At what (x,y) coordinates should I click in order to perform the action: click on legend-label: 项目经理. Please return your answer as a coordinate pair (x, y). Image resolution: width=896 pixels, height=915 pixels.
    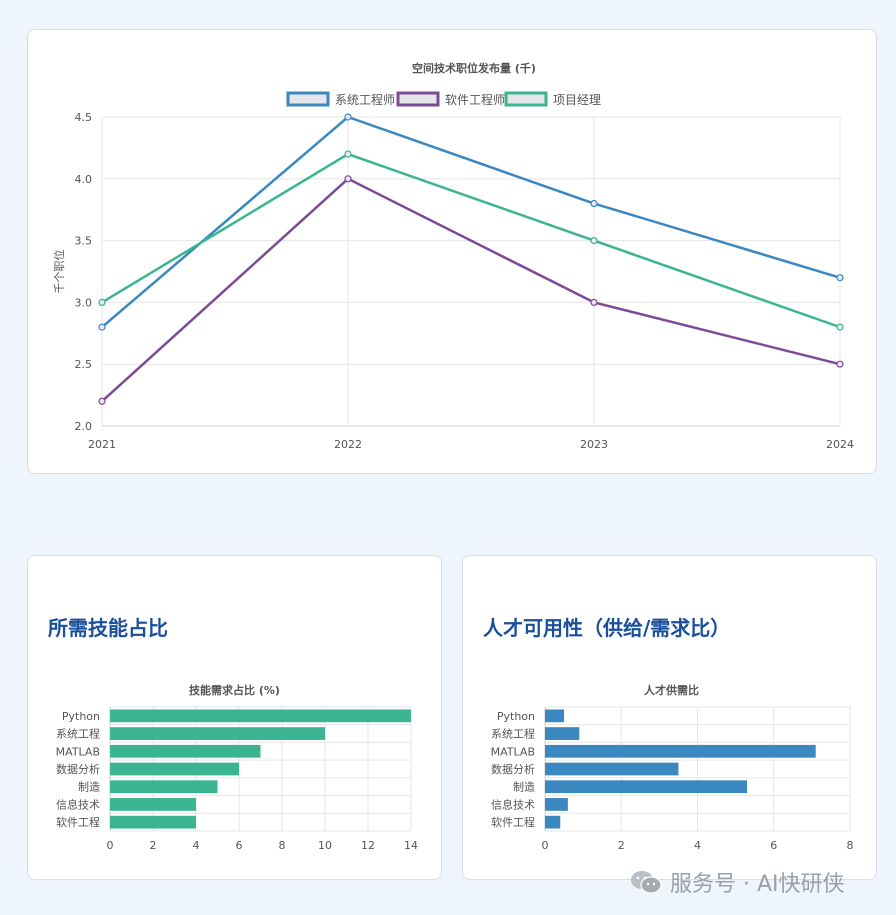
    Looking at the image, I should click on (577, 100).